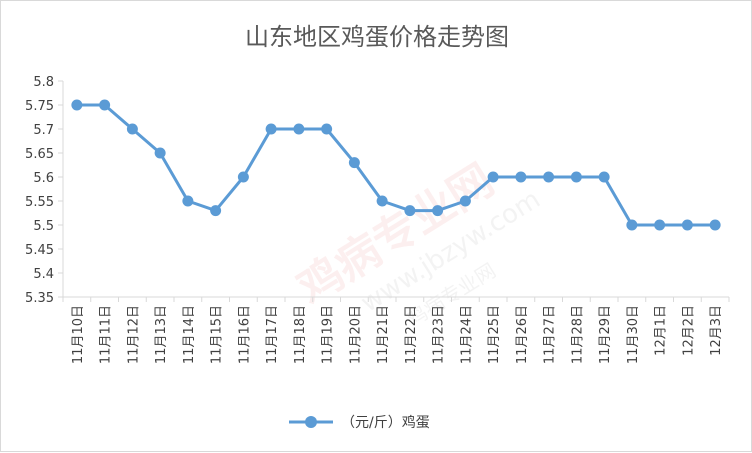 Image resolution: width=752 pixels, height=453 pixels. What do you see at coordinates (39, 250) in the screenshot?
I see `y-tick-label: 5.45` at bounding box center [39, 250].